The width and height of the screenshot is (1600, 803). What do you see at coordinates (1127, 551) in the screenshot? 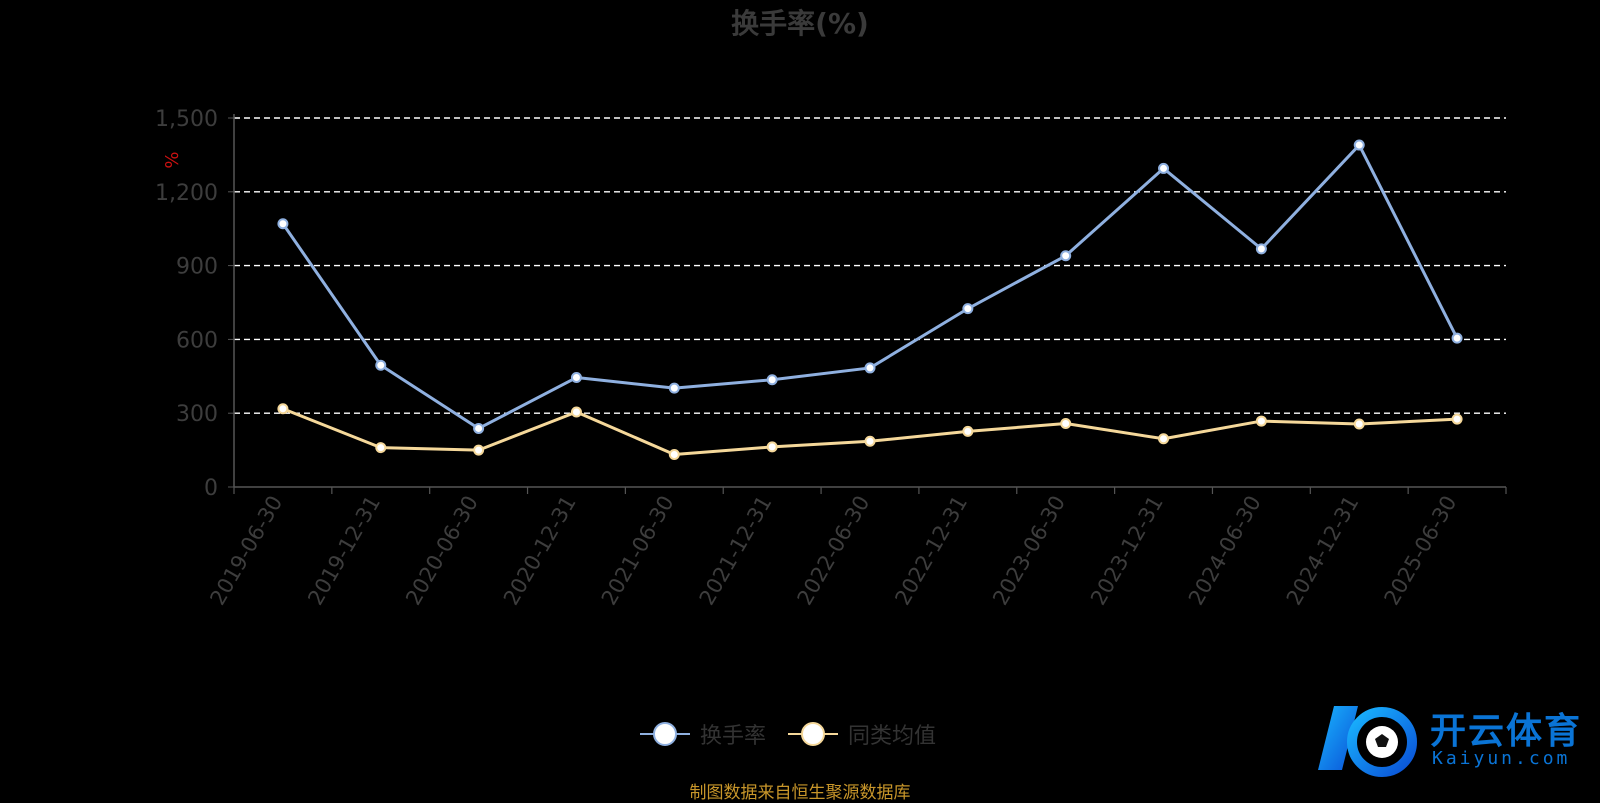
I see `x-tick-label: 2023-12-31` at bounding box center [1127, 551].